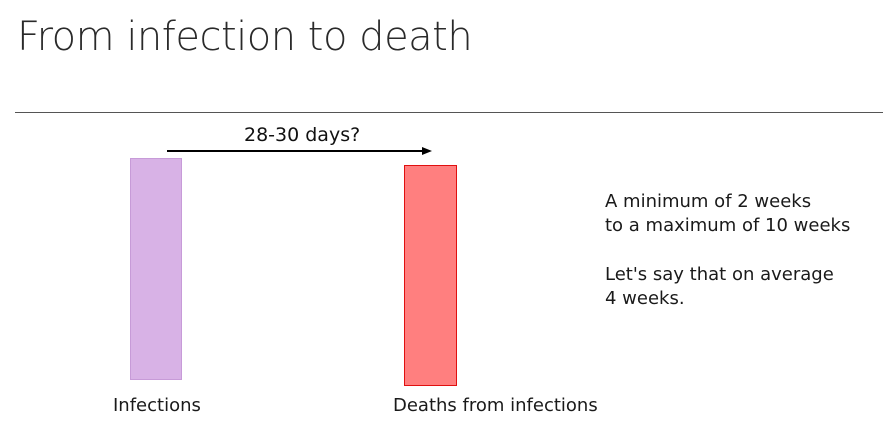 This screenshot has height=441, width=883. I want to click on duration-range-line: A minimum of 2 weeks, so click(708, 201).